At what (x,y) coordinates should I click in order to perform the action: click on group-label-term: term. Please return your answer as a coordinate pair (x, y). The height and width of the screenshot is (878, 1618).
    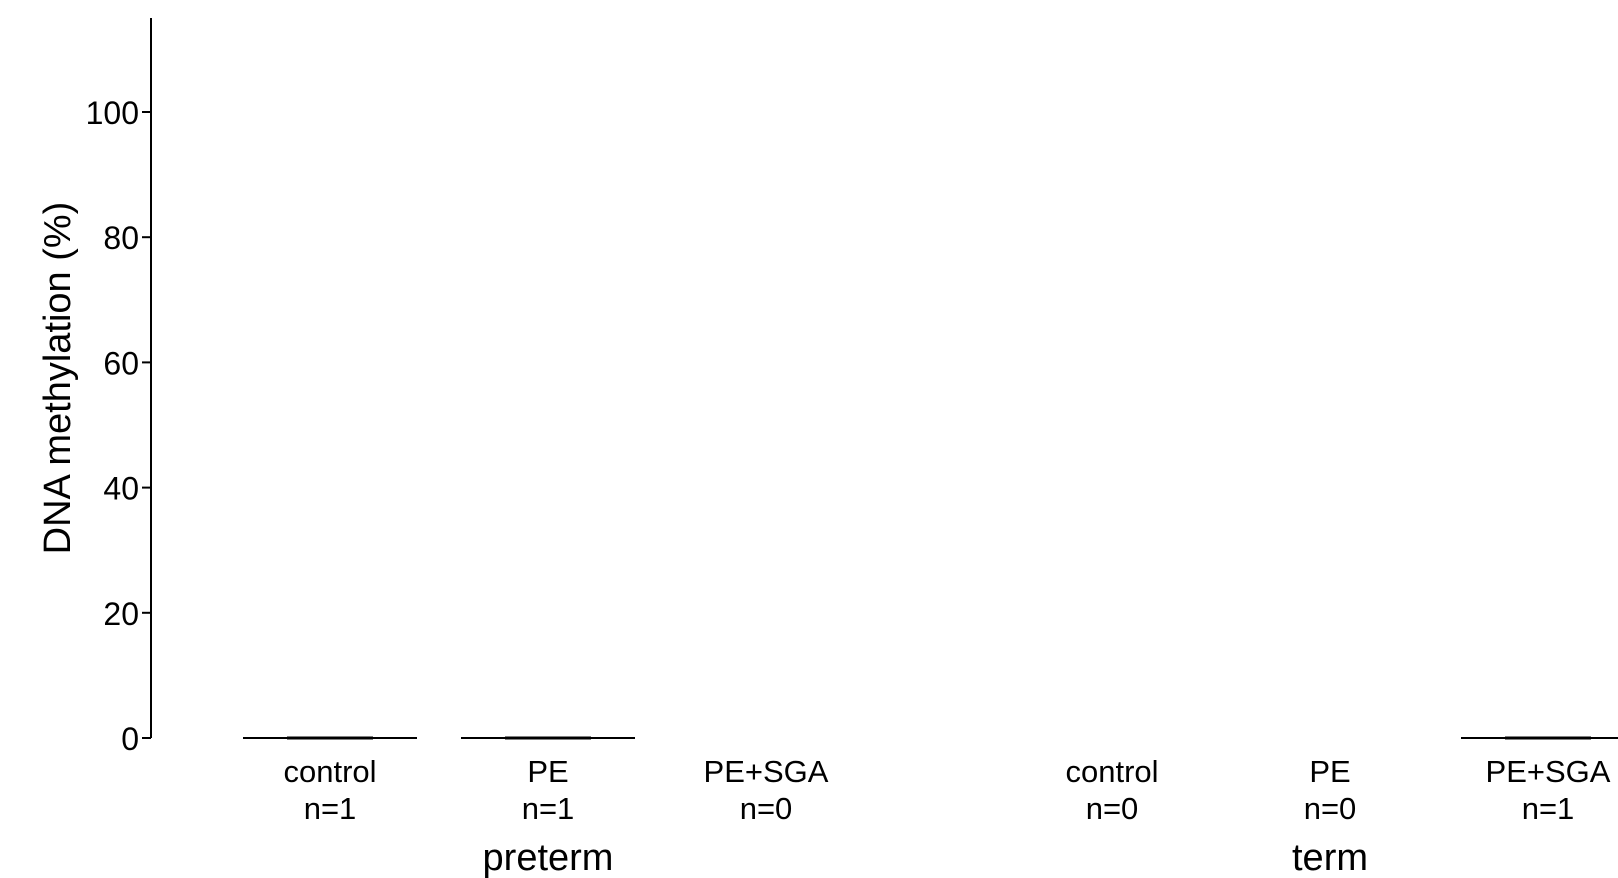
    Looking at the image, I should click on (1330, 857).